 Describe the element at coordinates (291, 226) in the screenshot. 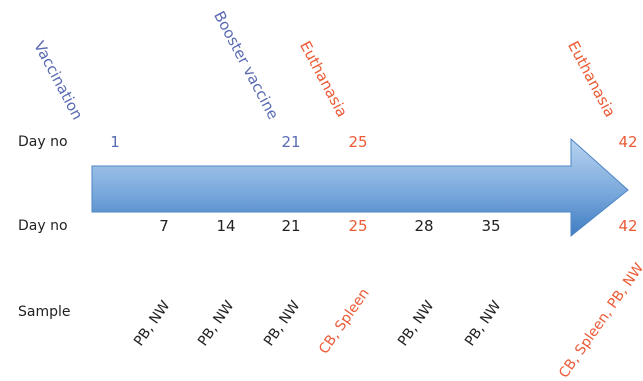

I see `sample-day-21: 21` at that location.